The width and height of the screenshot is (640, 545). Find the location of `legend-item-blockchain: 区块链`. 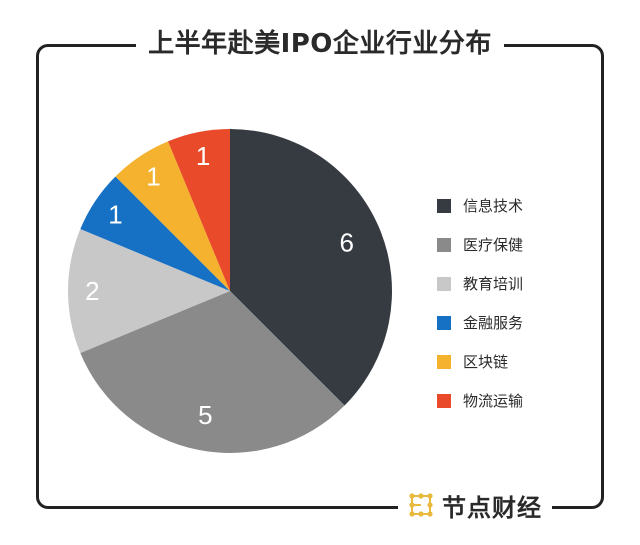

legend-item-blockchain: 区块链 is located at coordinates (480, 361).